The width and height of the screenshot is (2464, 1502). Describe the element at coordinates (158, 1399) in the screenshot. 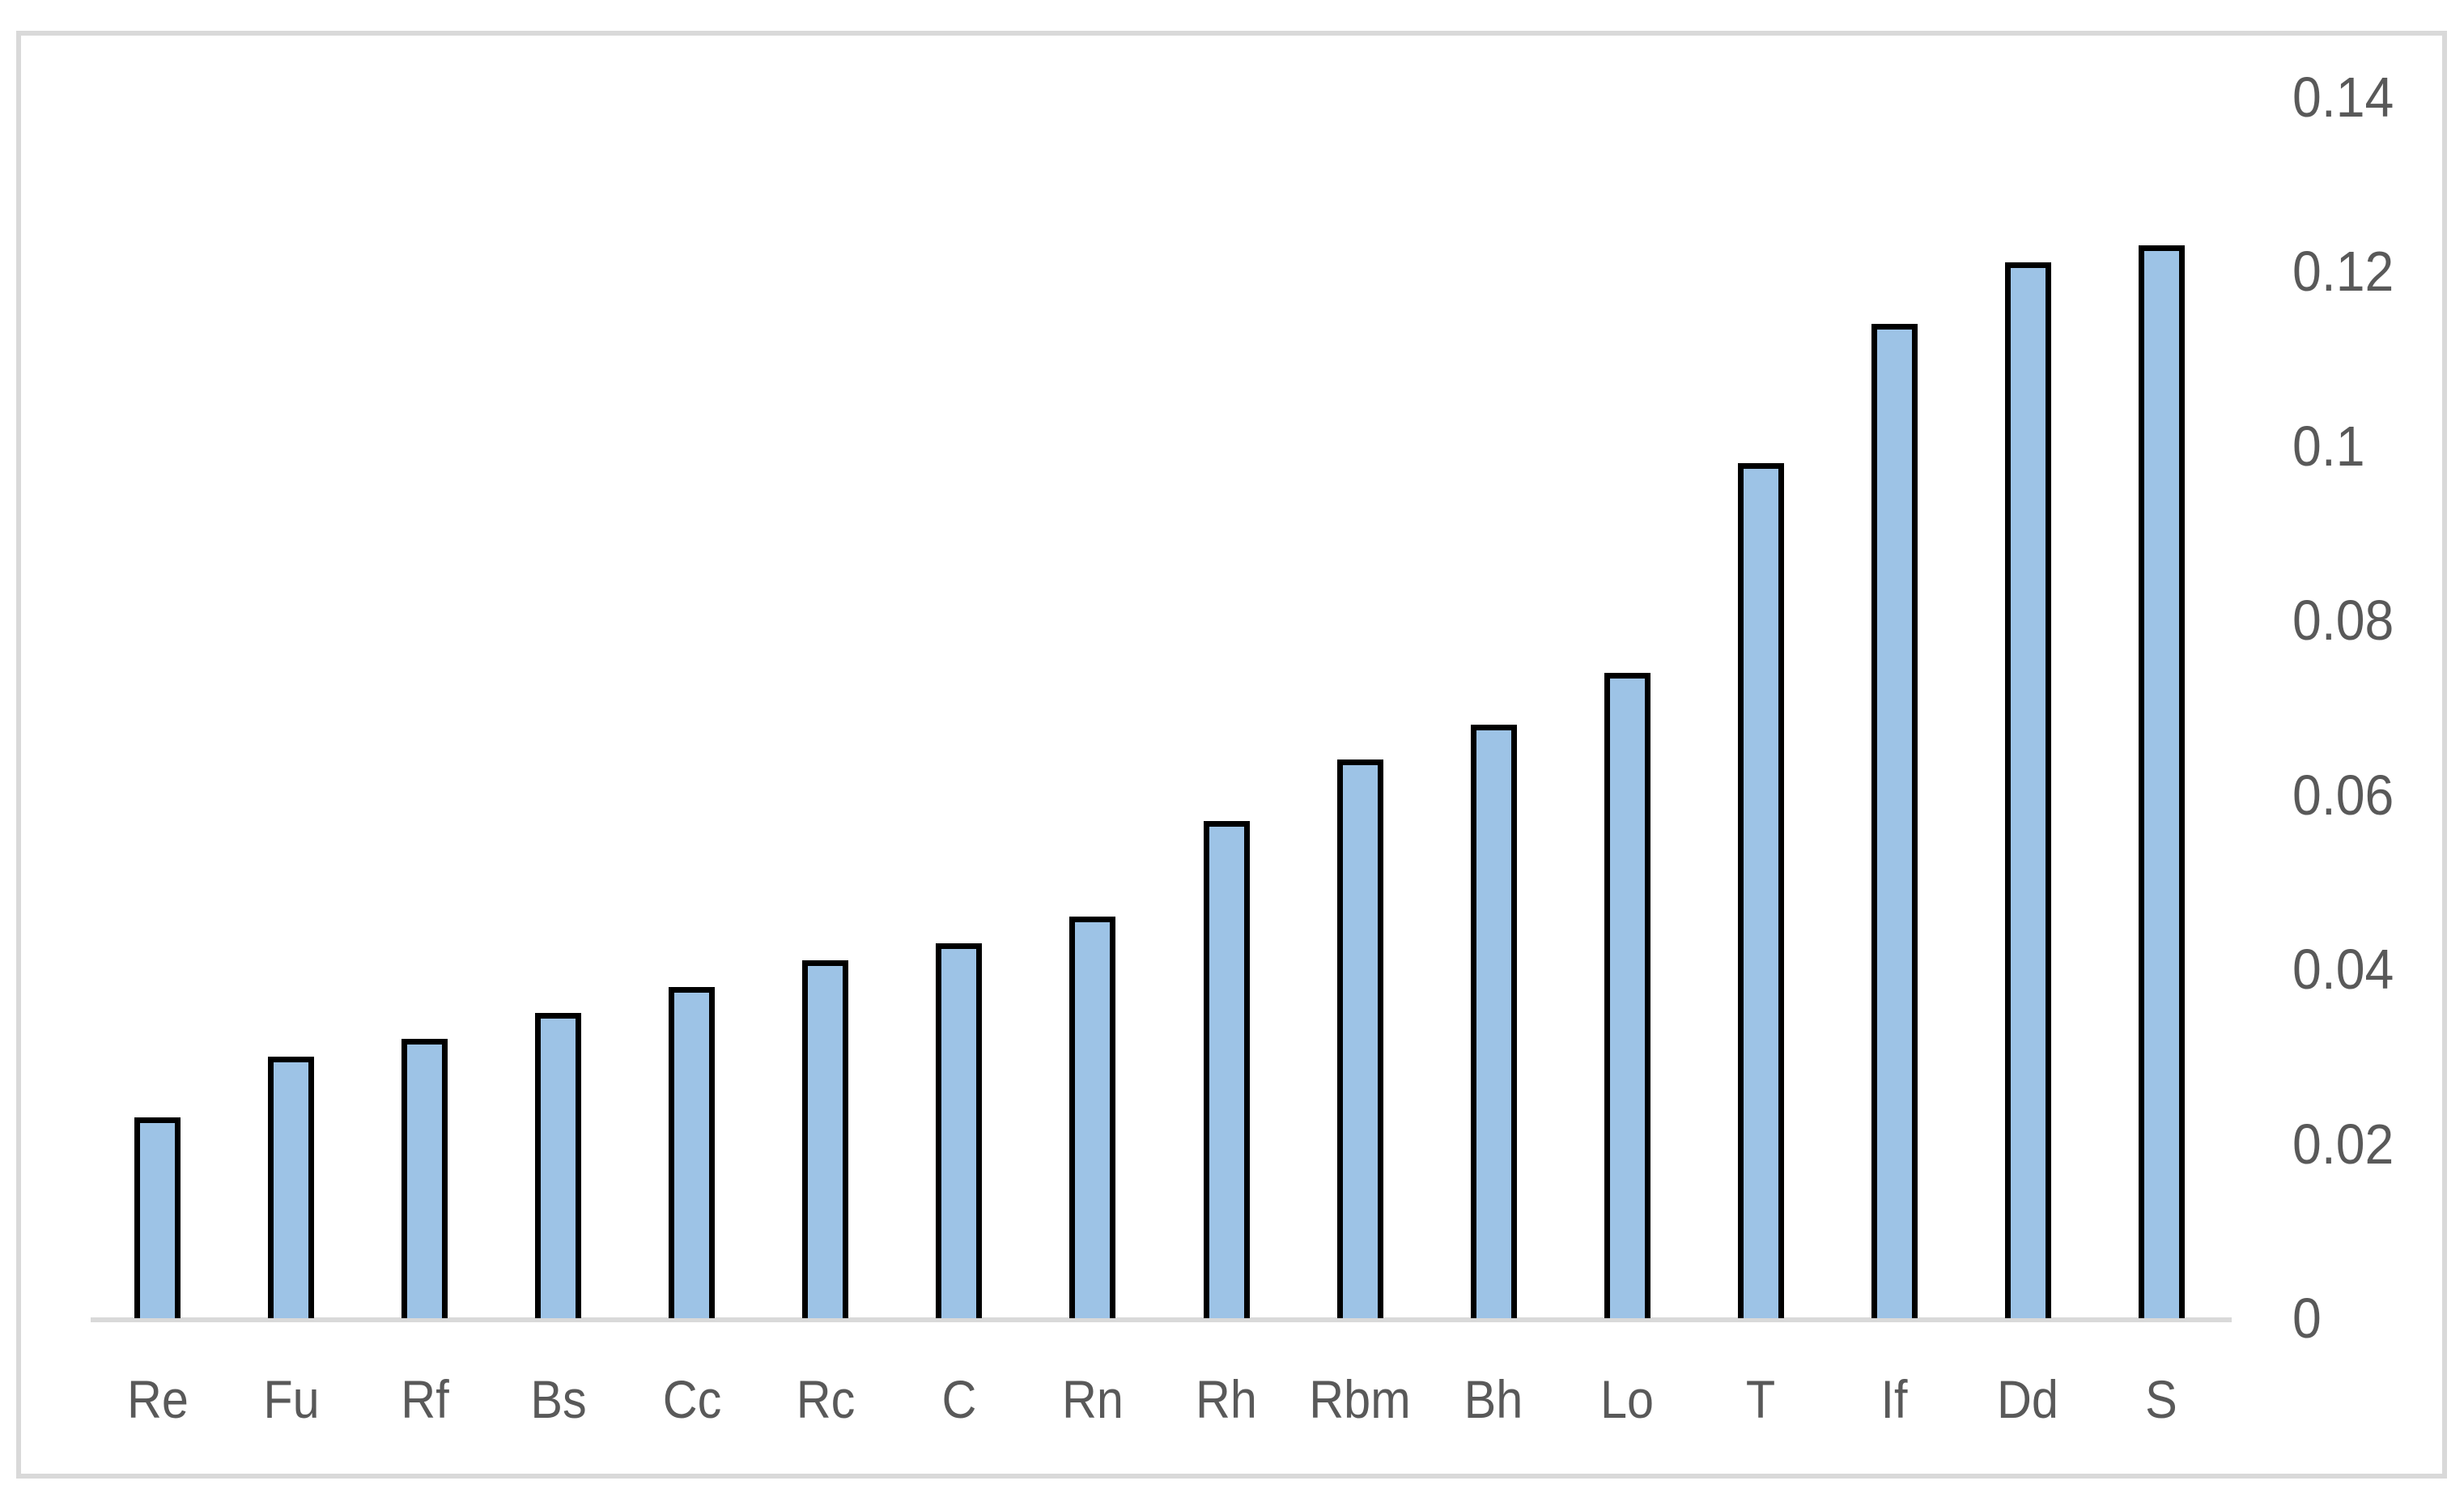

I see `x-tick-label: Re` at that location.